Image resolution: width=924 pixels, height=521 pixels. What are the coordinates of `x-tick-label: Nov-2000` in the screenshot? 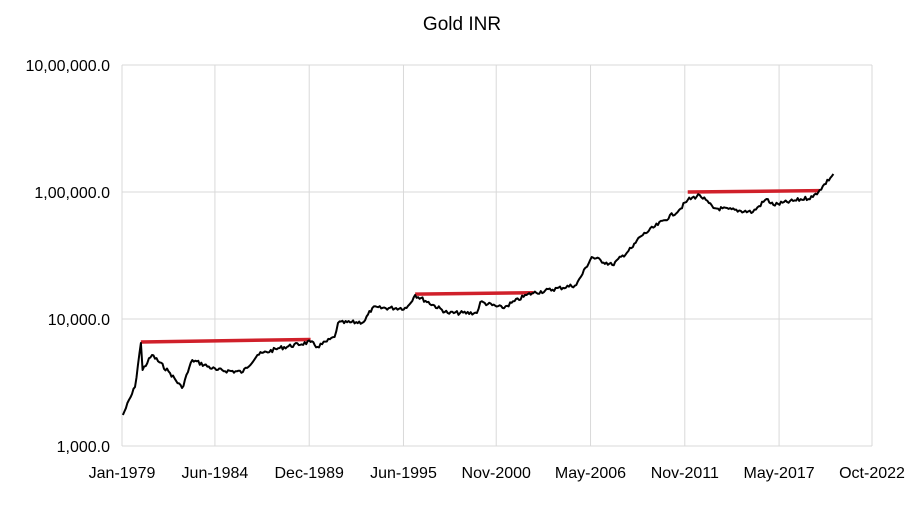 It's located at (496, 473).